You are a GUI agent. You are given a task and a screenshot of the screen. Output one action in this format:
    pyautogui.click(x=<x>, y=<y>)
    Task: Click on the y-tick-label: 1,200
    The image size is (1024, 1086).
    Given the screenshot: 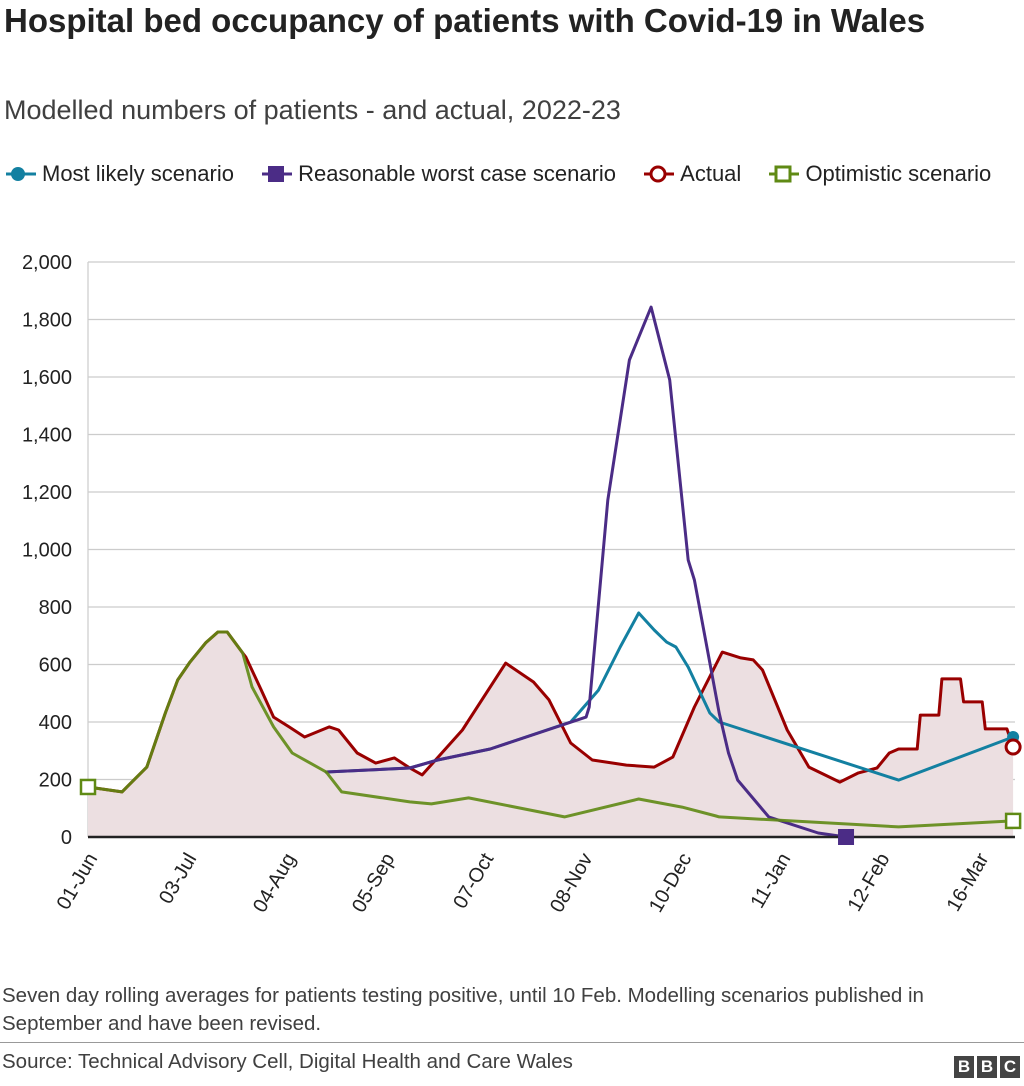 What is the action you would take?
    pyautogui.click(x=47, y=493)
    